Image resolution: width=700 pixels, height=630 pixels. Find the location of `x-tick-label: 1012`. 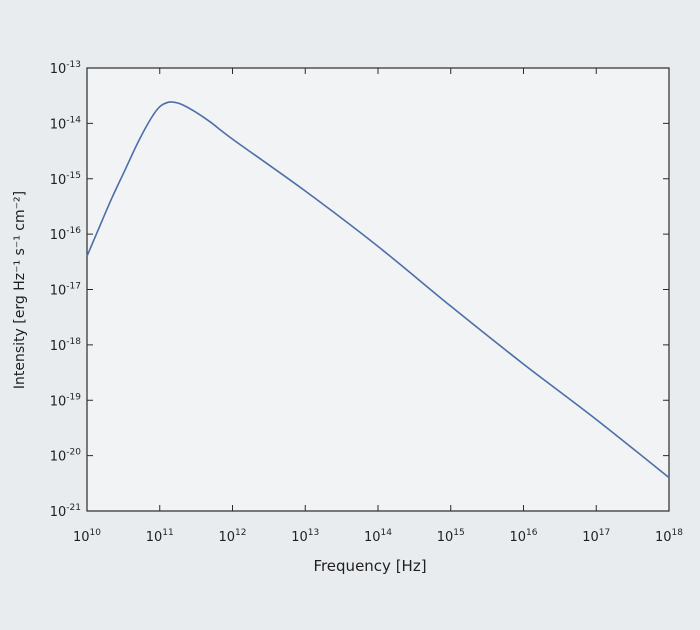

x-tick-label: 1012 is located at coordinates (233, 536).